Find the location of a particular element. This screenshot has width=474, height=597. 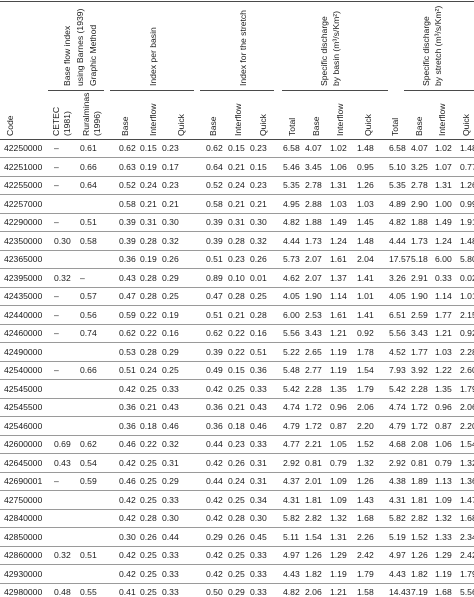

value-cell: 0.32 is located at coordinates (62, 555).